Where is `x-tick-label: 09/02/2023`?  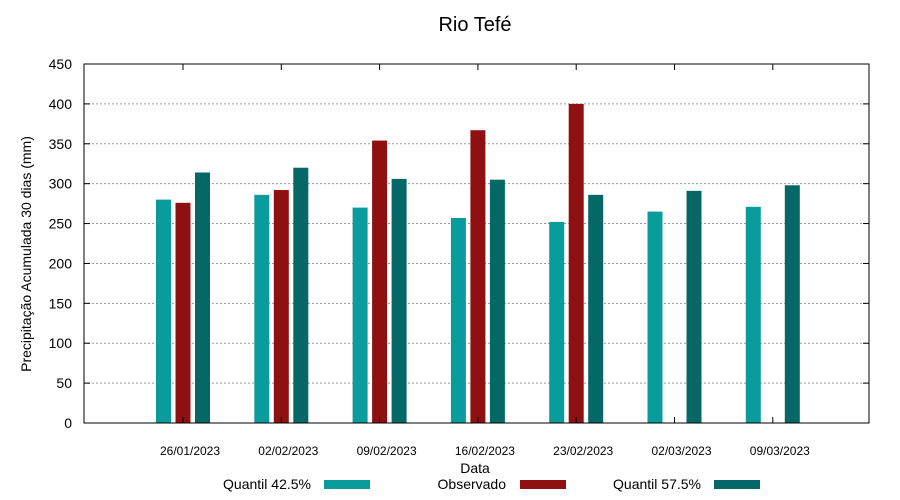
x-tick-label: 09/02/2023 is located at coordinates (387, 451).